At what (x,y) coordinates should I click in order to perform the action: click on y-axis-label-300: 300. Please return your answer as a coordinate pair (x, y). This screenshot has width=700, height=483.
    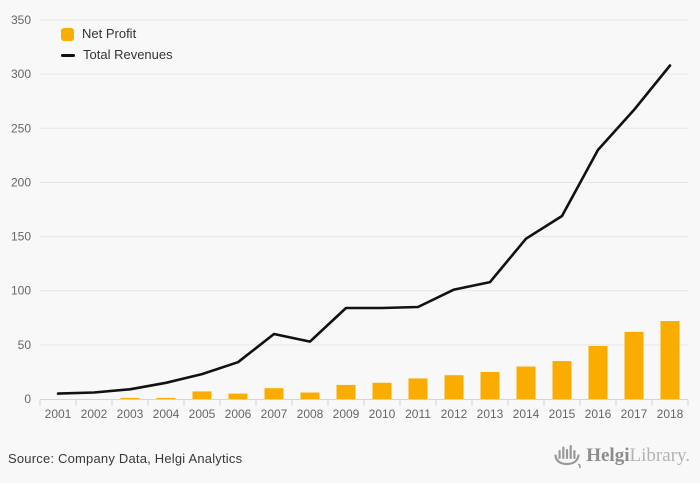
    Looking at the image, I should click on (21, 74).